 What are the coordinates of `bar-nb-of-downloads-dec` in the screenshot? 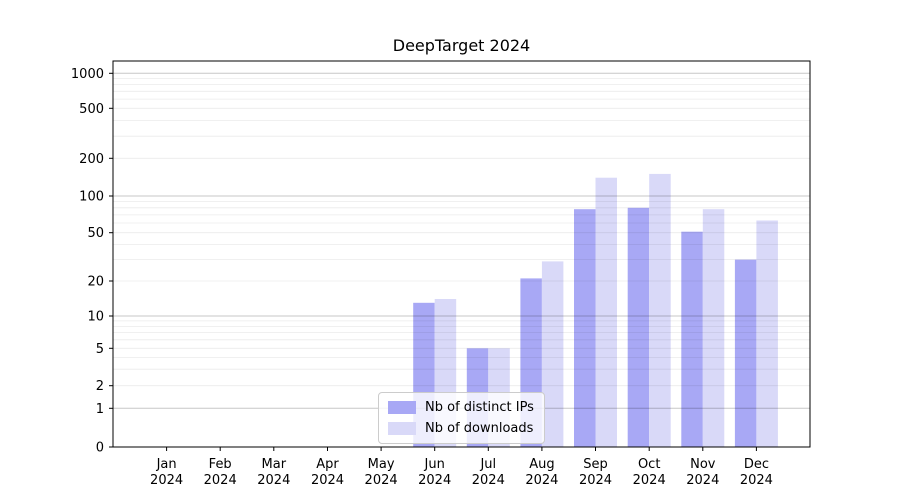 It's located at (767, 333).